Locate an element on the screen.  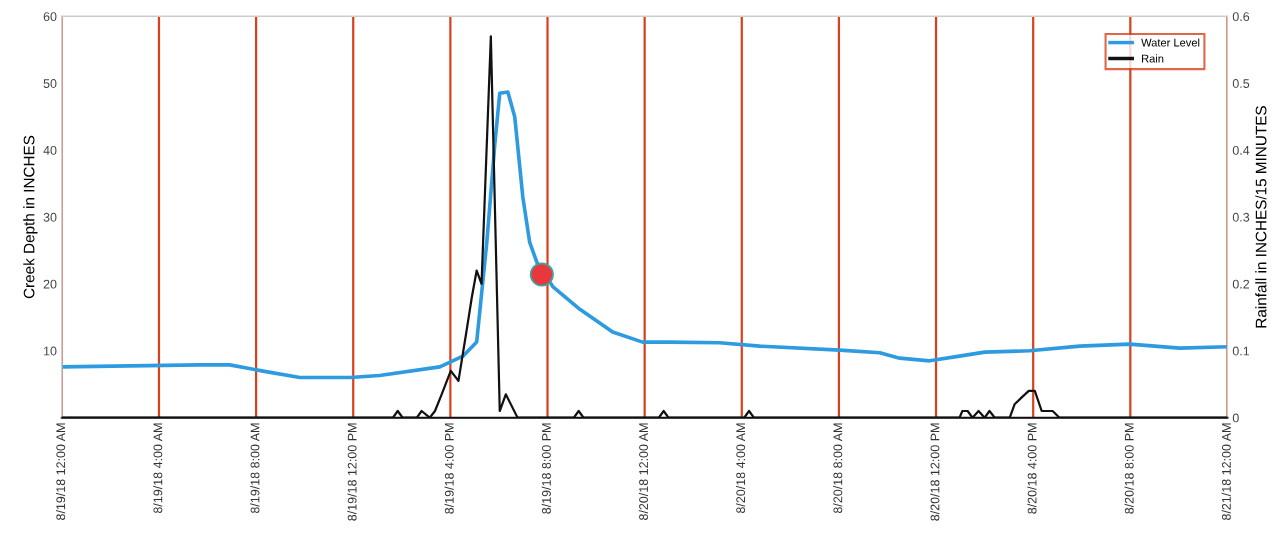
x-tick-label: 8/19/18 12:00 PM is located at coordinates (352, 472).